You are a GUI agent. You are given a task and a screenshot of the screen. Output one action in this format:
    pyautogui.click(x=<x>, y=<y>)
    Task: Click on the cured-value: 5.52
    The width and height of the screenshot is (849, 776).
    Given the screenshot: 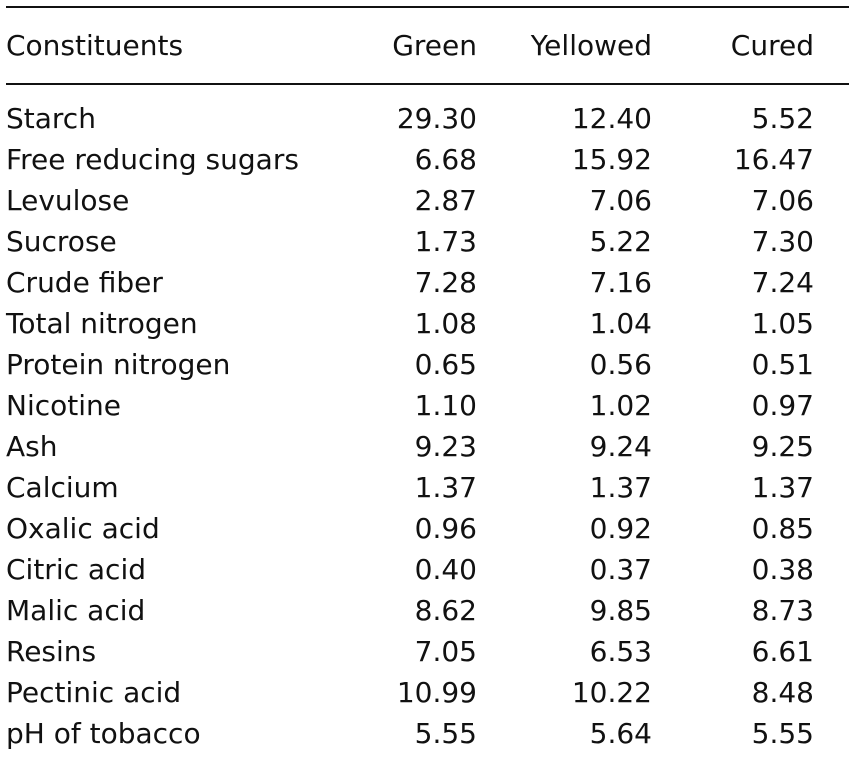 What is the action you would take?
    pyautogui.click(x=782, y=118)
    